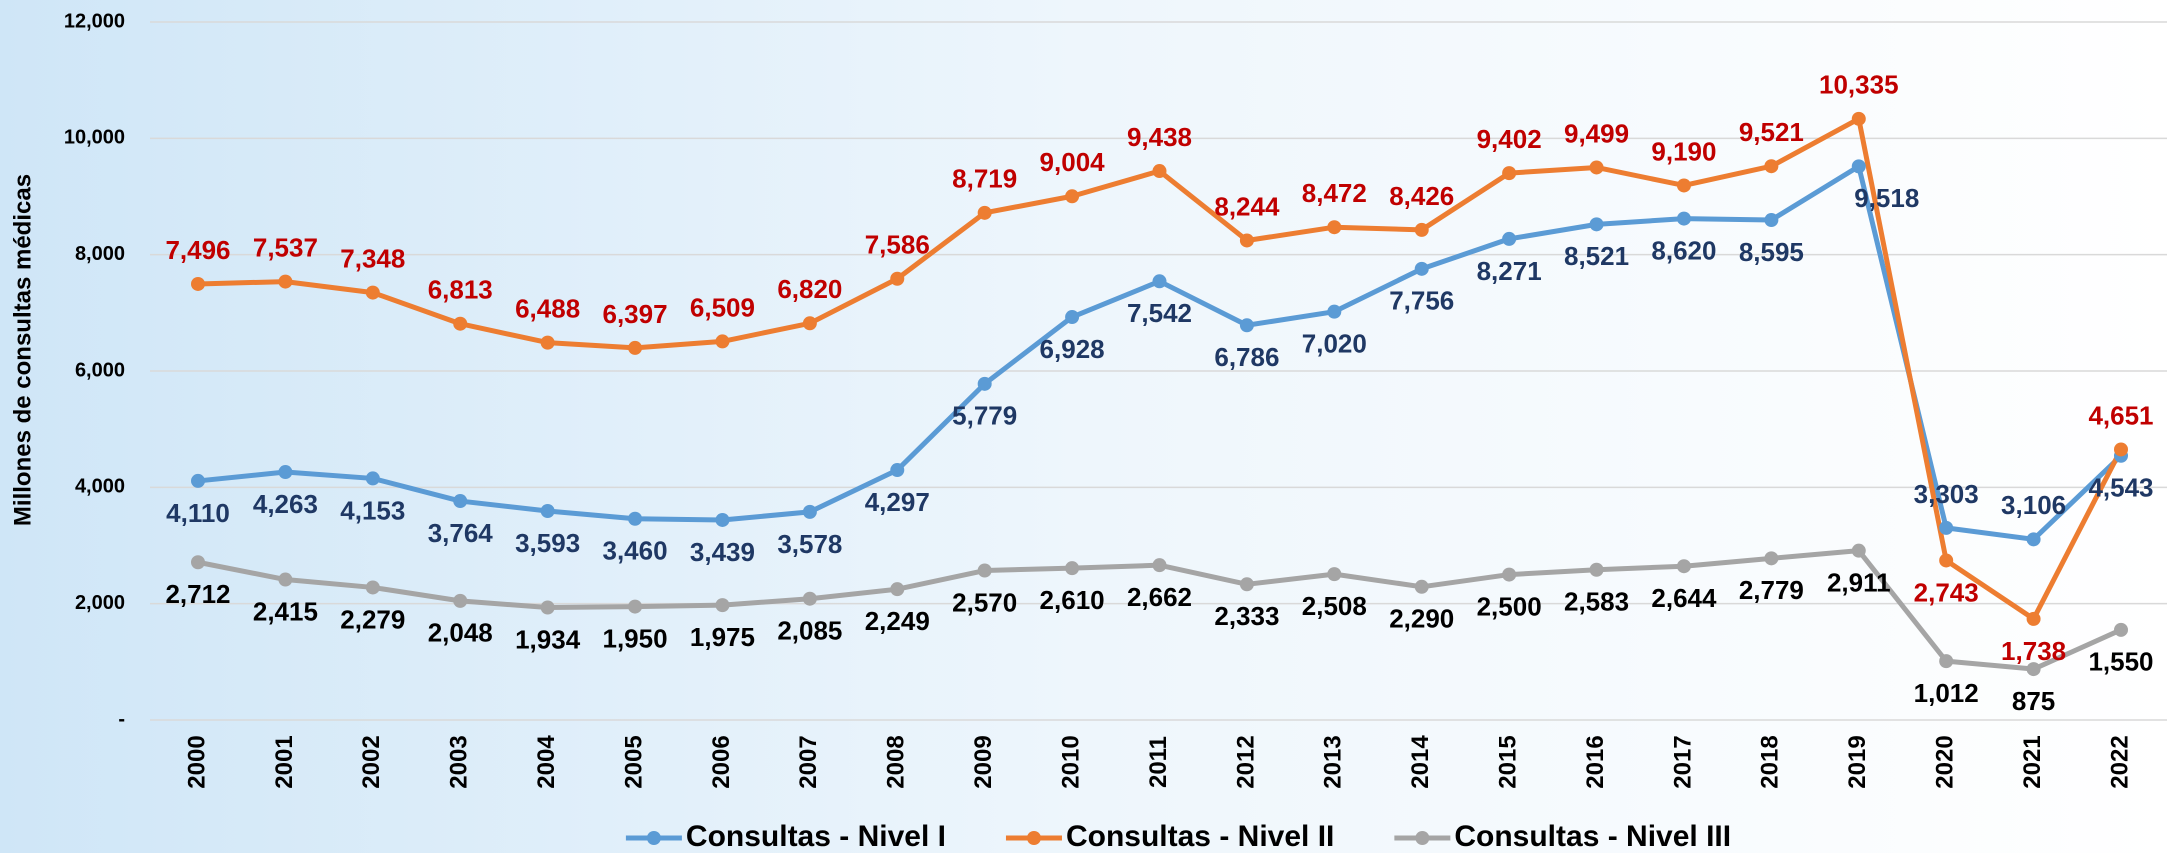  What do you see at coordinates (94, 21) in the screenshot?
I see `y-tick-label: 12,000` at bounding box center [94, 21].